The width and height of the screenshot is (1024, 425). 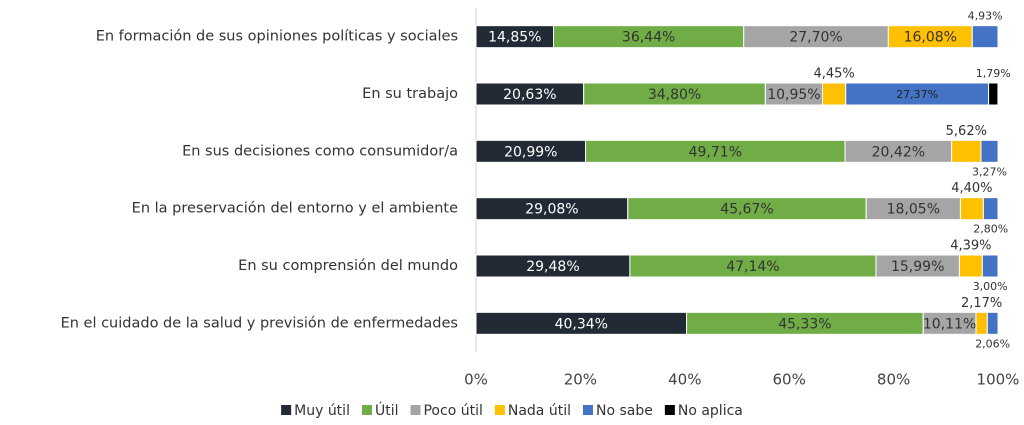 I want to click on legend-label: Útil, so click(x=387, y=410).